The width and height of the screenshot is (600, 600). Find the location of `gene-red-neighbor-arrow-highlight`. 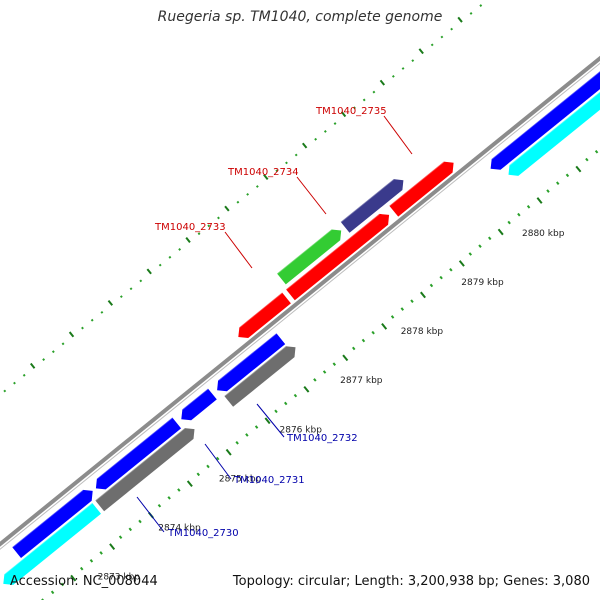

gene-red-neighbor-arrow-highlight is located at coordinates (332, 251).